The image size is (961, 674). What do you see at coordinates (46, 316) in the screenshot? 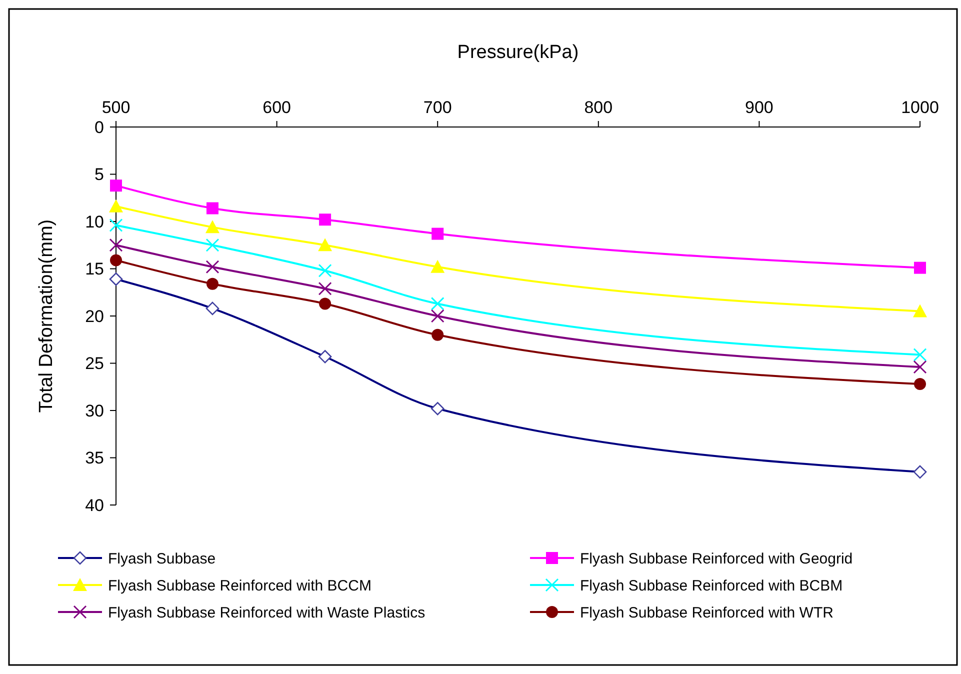
I see `y-axis-title: Total Deformation(mm)` at bounding box center [46, 316].